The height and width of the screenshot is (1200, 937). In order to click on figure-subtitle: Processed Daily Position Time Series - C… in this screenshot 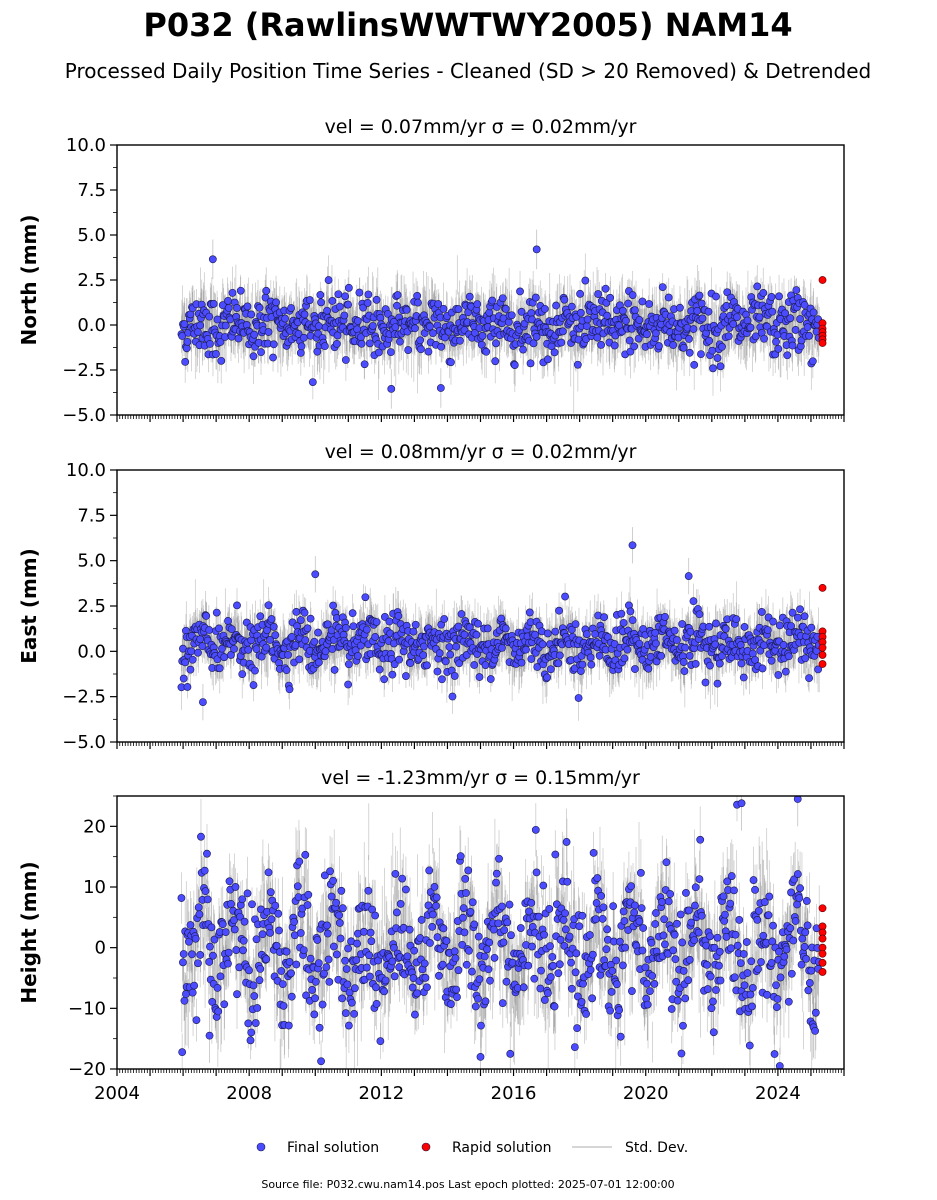, I will do `click(468, 71)`.